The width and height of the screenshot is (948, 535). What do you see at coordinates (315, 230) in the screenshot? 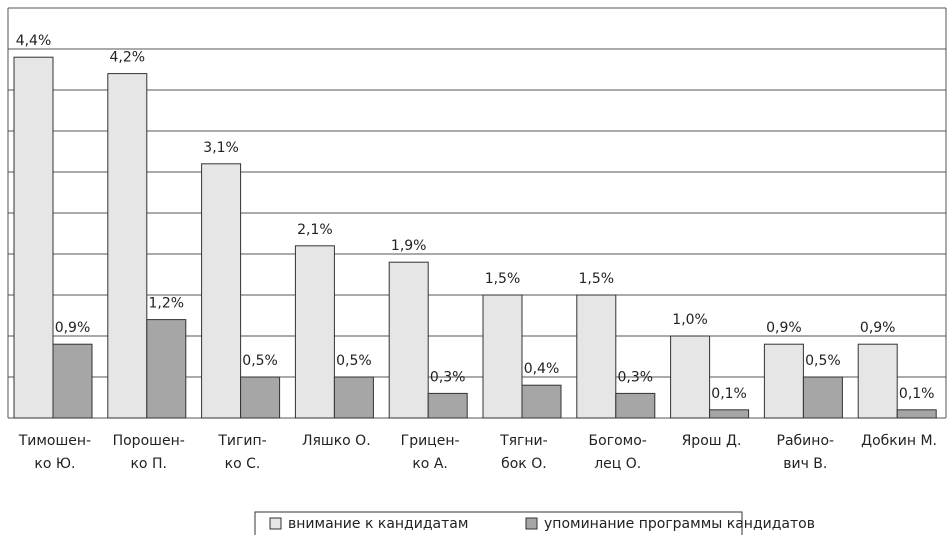
I see `value-label: 2,1%` at bounding box center [315, 230].